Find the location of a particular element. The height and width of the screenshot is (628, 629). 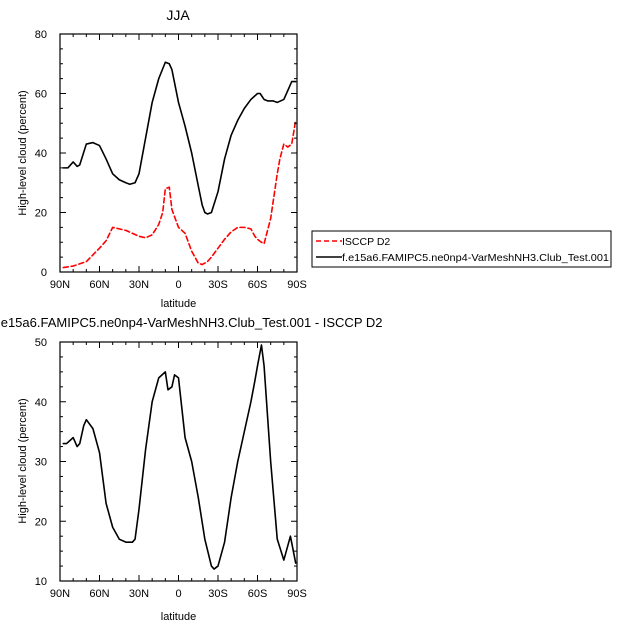

chart-top-x-tick-label: 30N is located at coordinates (139, 285).